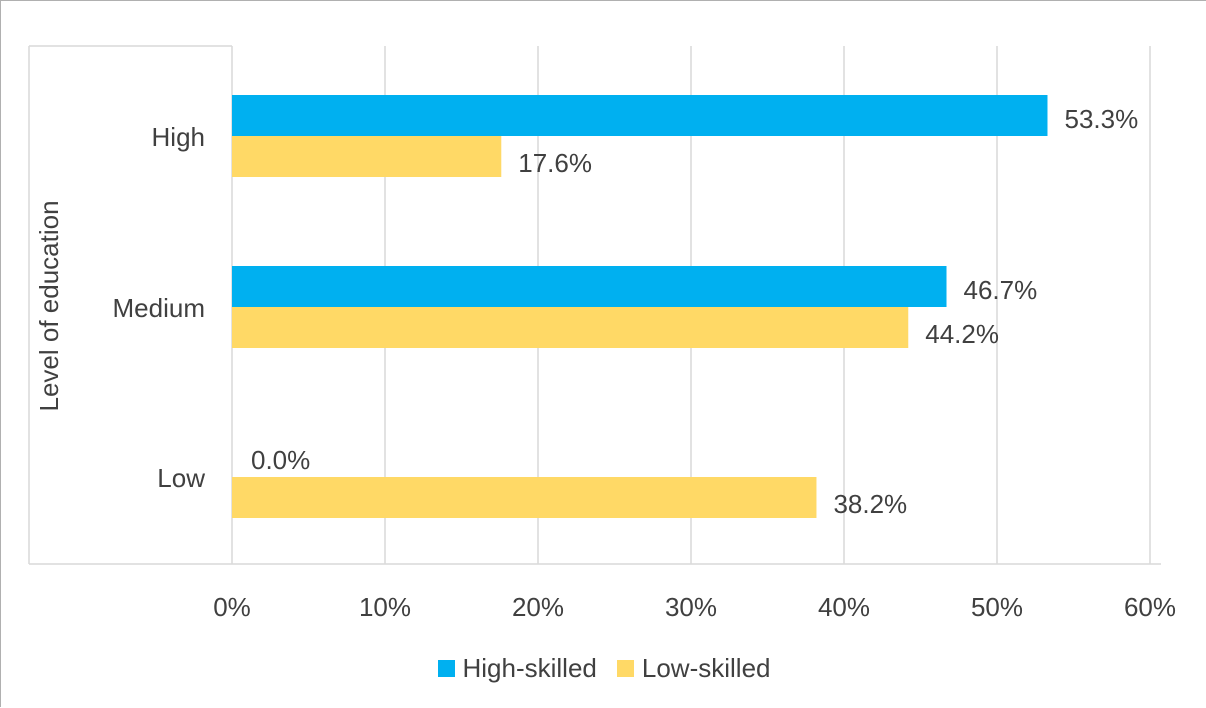 This screenshot has width=1206, height=708. What do you see at coordinates (640, 115) in the screenshot?
I see `bar-high-skilled-high` at bounding box center [640, 115].